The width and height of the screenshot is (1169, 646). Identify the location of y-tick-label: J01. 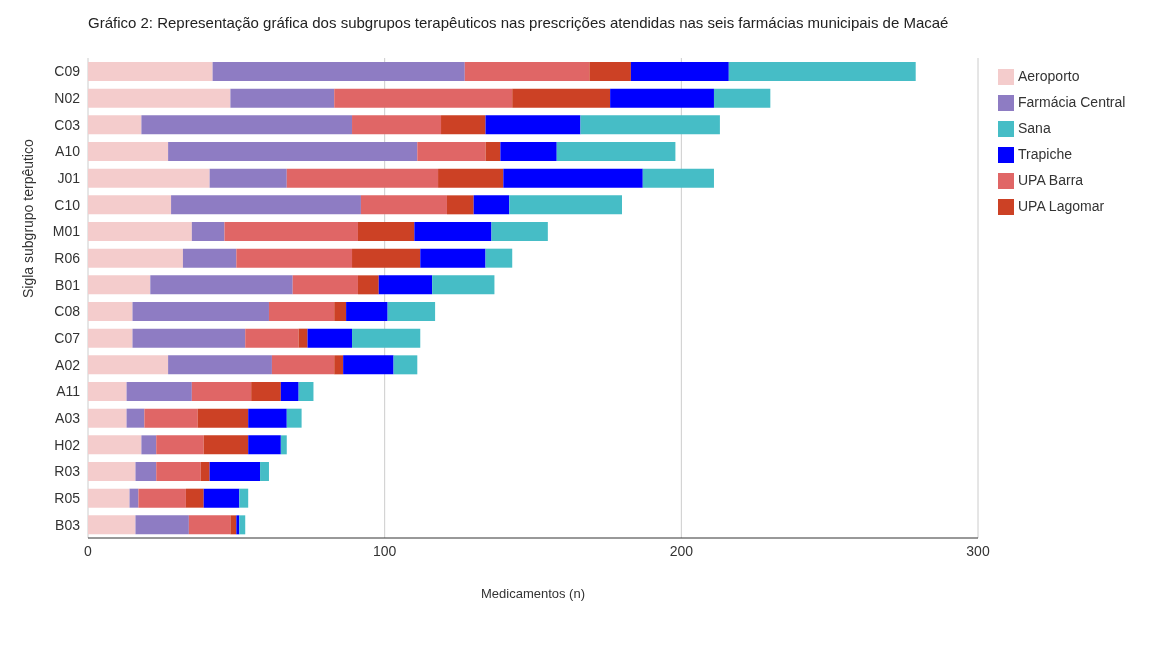
(69, 177).